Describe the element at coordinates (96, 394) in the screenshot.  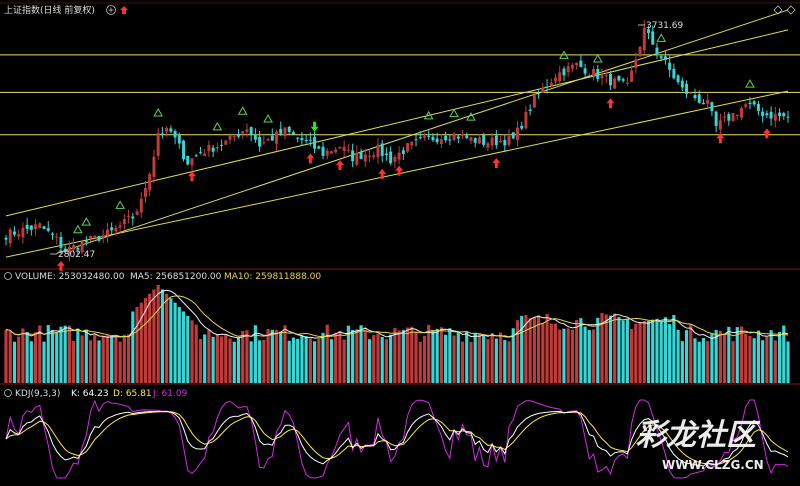
I see `kdj-panel-header: KDJ(9,3,3) K: 64.23 D: 65.81 J: 61.09` at that location.